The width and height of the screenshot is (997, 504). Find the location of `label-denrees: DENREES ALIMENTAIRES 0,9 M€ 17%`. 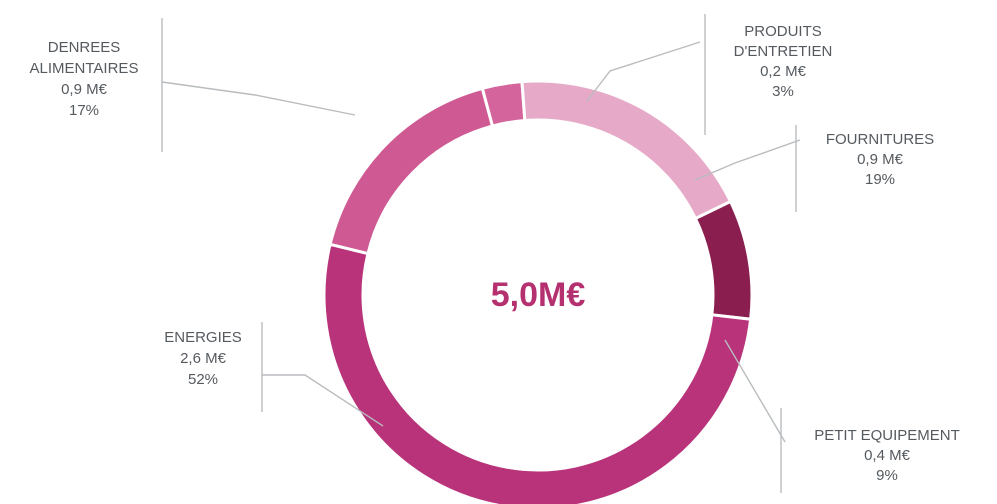

label-denrees: DENREES ALIMENTAIRES 0,9 M€ 17% is located at coordinates (84, 79).